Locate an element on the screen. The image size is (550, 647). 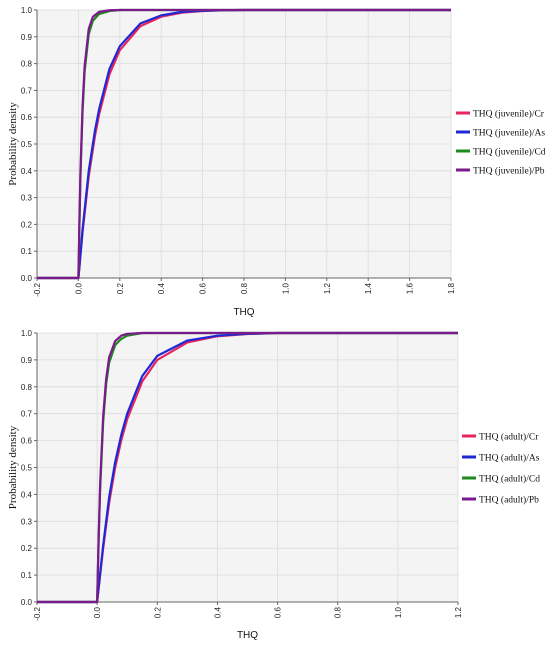
legend-label-3: THQ (juvenile)/Cd is located at coordinates (509, 152).